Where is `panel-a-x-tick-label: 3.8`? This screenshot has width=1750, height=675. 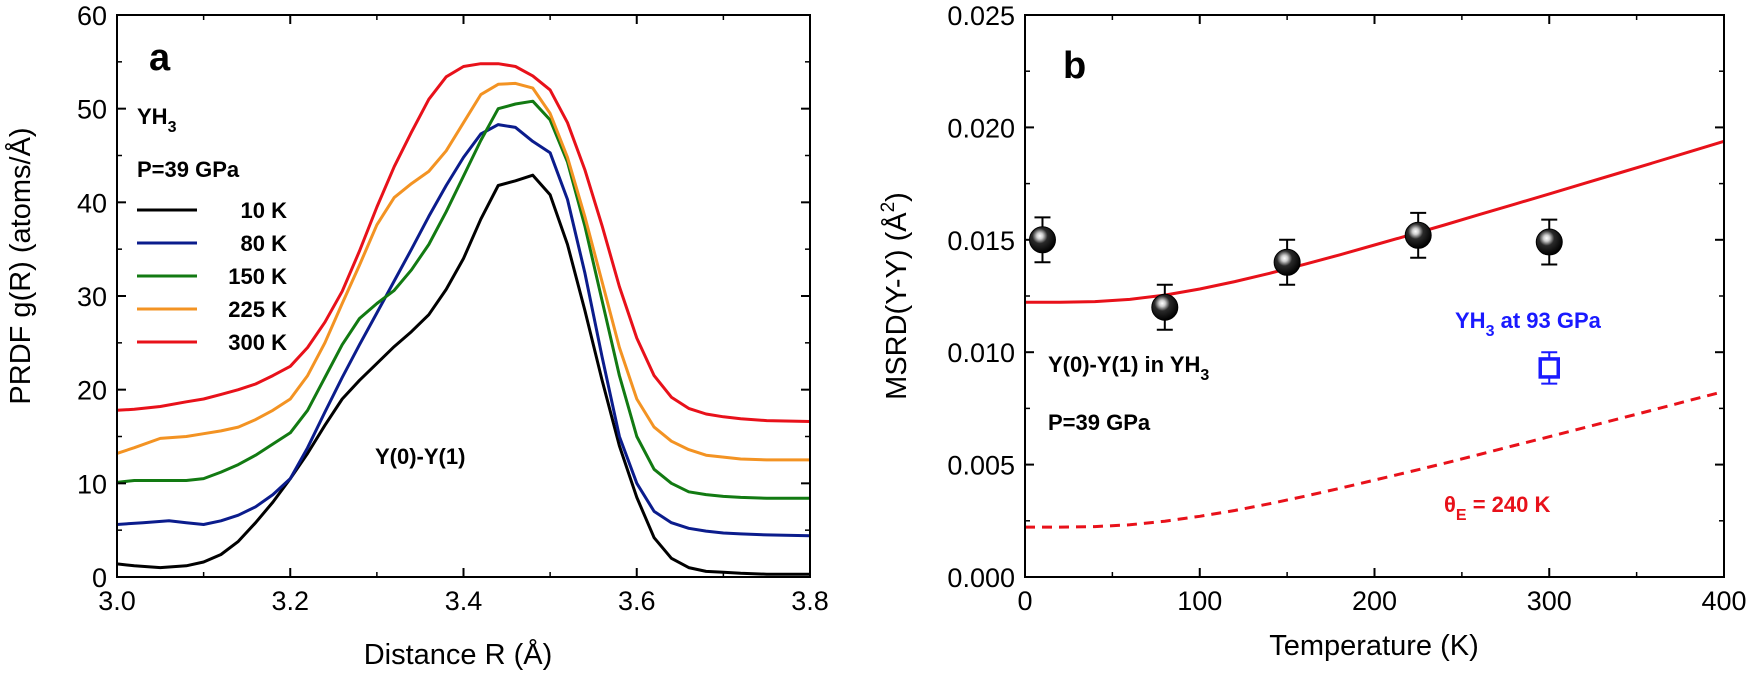
panel-a-x-tick-label: 3.8 is located at coordinates (810, 601).